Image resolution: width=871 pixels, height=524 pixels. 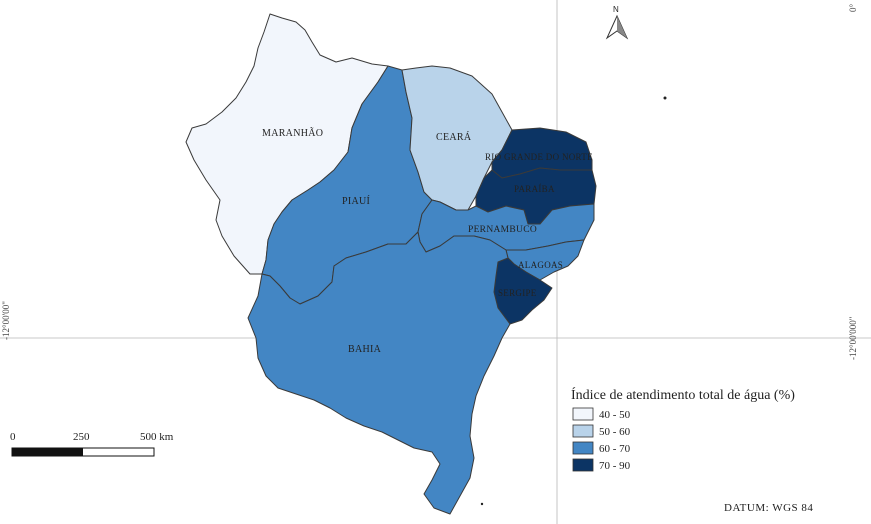 I want to click on legend-title: Índice de atendimento total de água (%), so click(x=683, y=394).